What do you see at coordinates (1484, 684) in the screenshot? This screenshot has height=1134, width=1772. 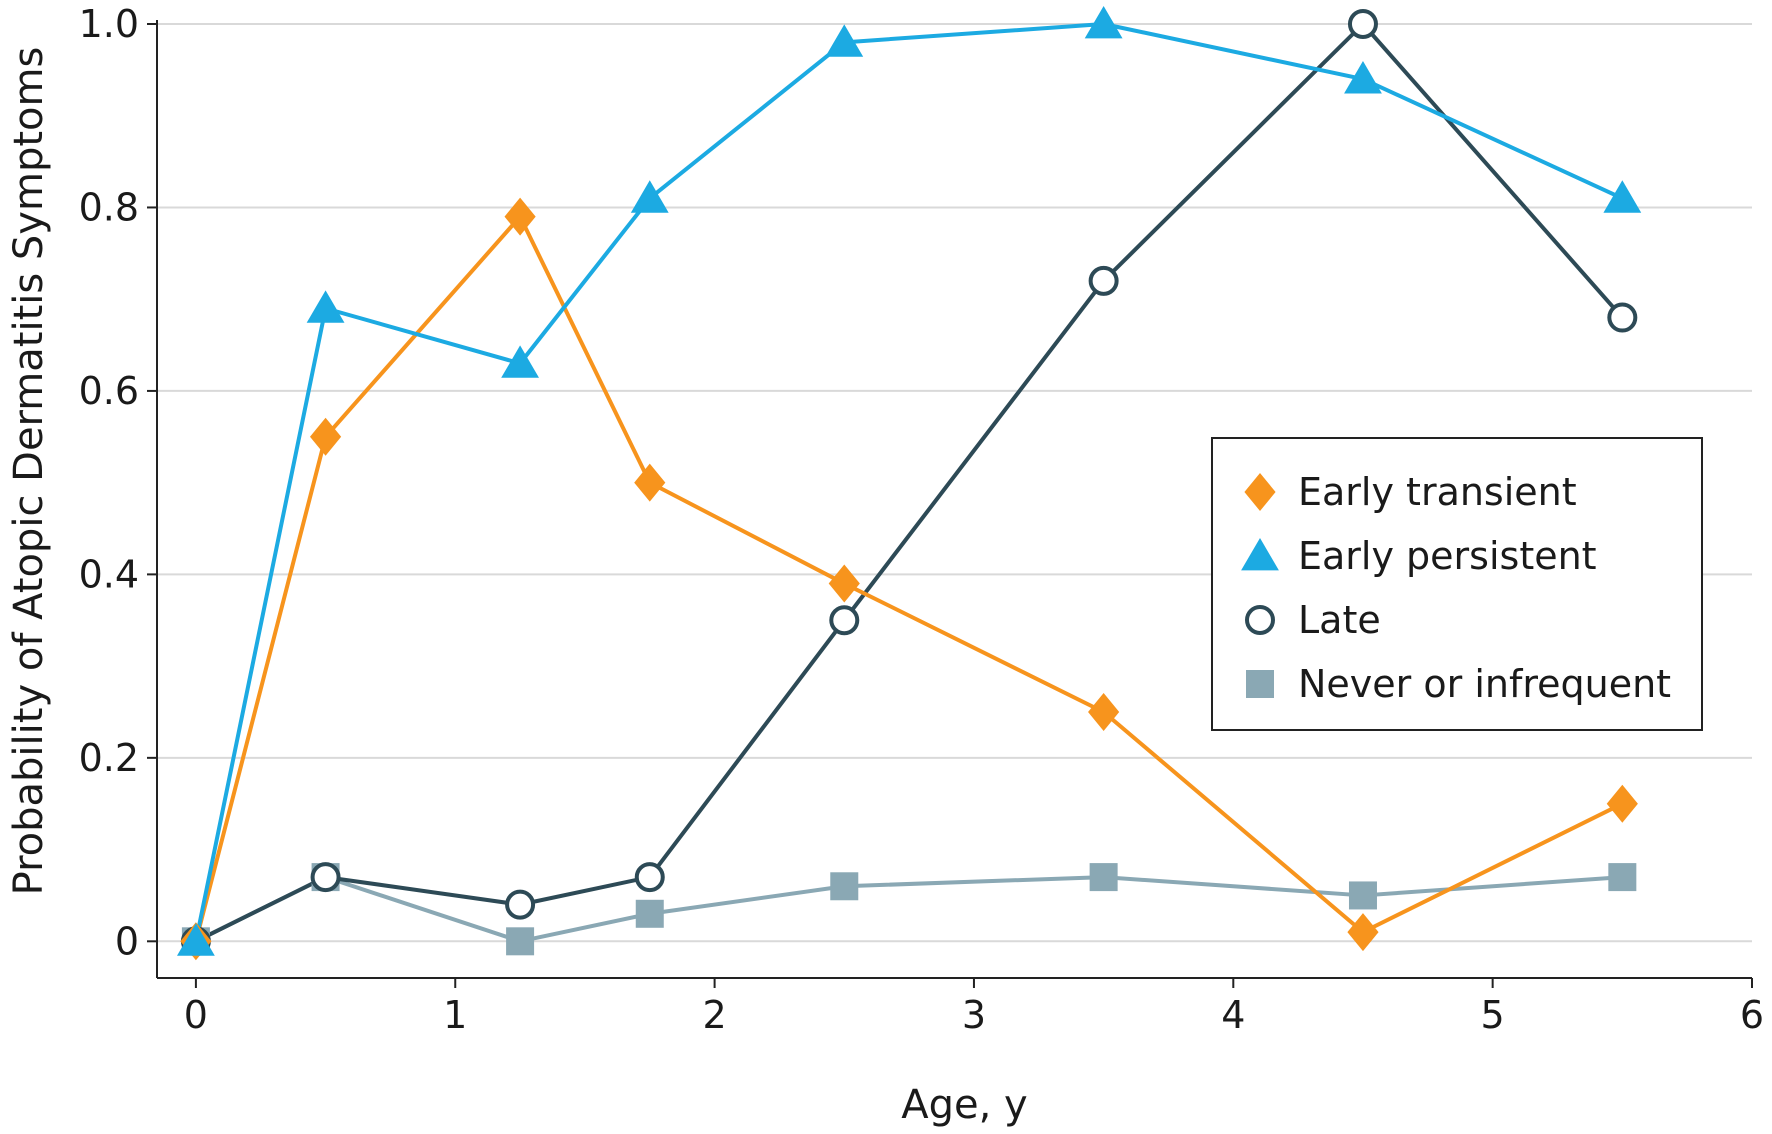 I see `legend-label-never-or-infrequent: Never or infrequent` at bounding box center [1484, 684].